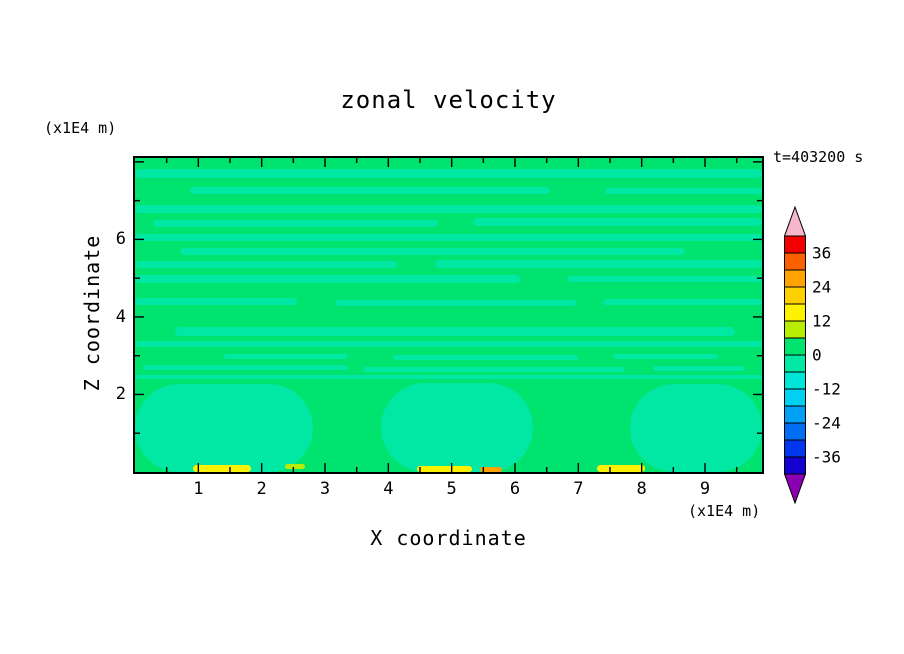  I want to click on colorbar-label: 24, so click(822, 287).